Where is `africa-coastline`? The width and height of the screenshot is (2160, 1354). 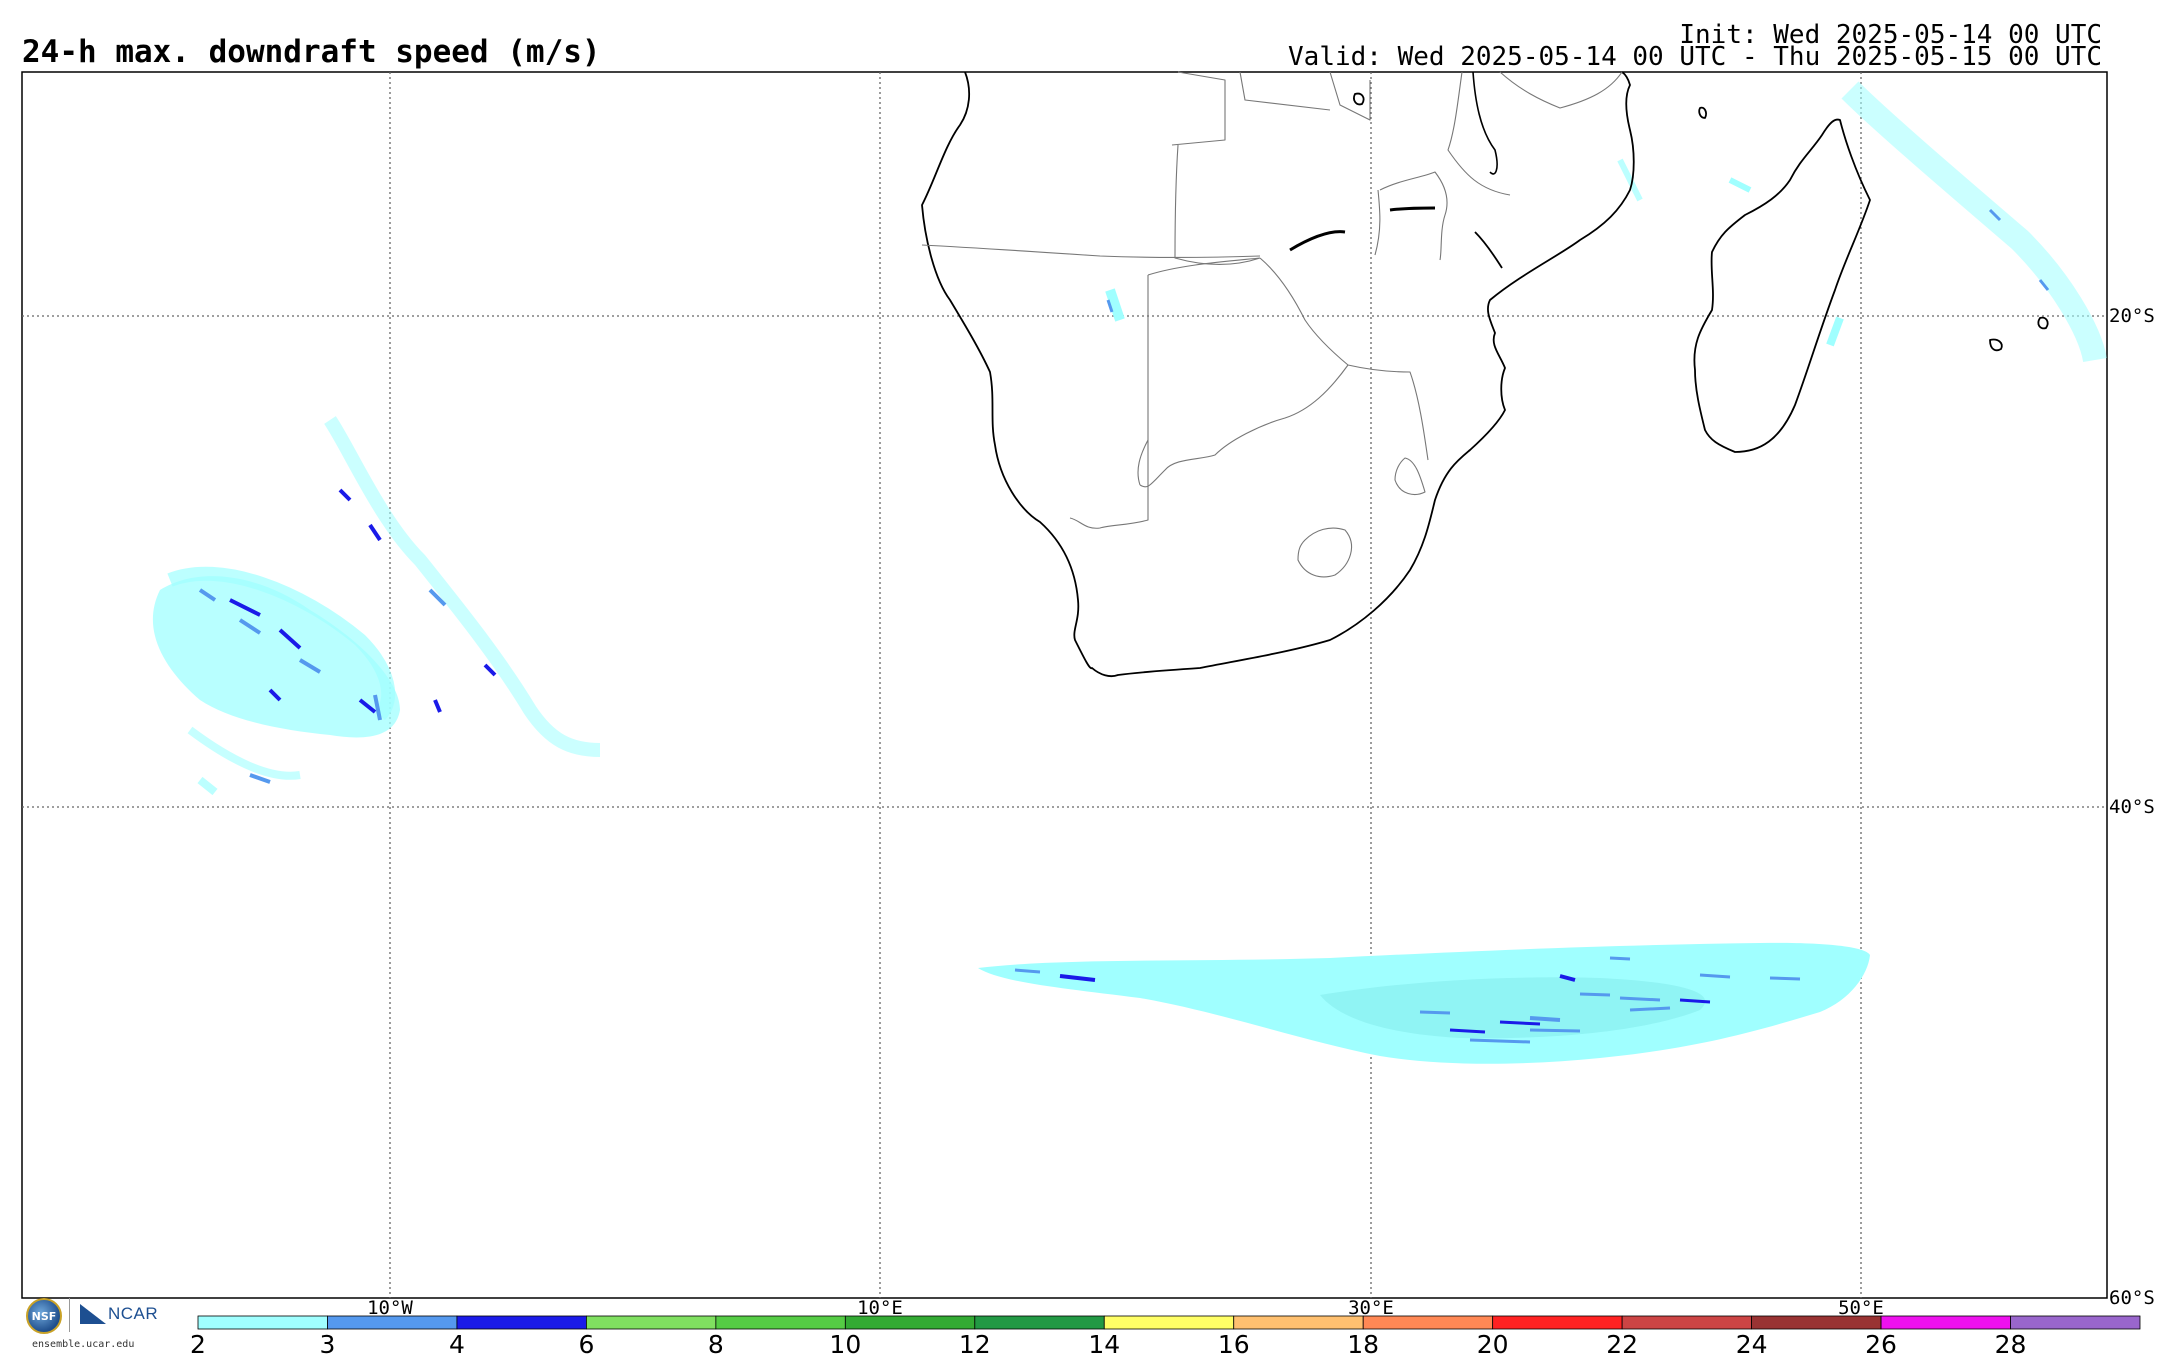 africa-coastline is located at coordinates (1278, 374).